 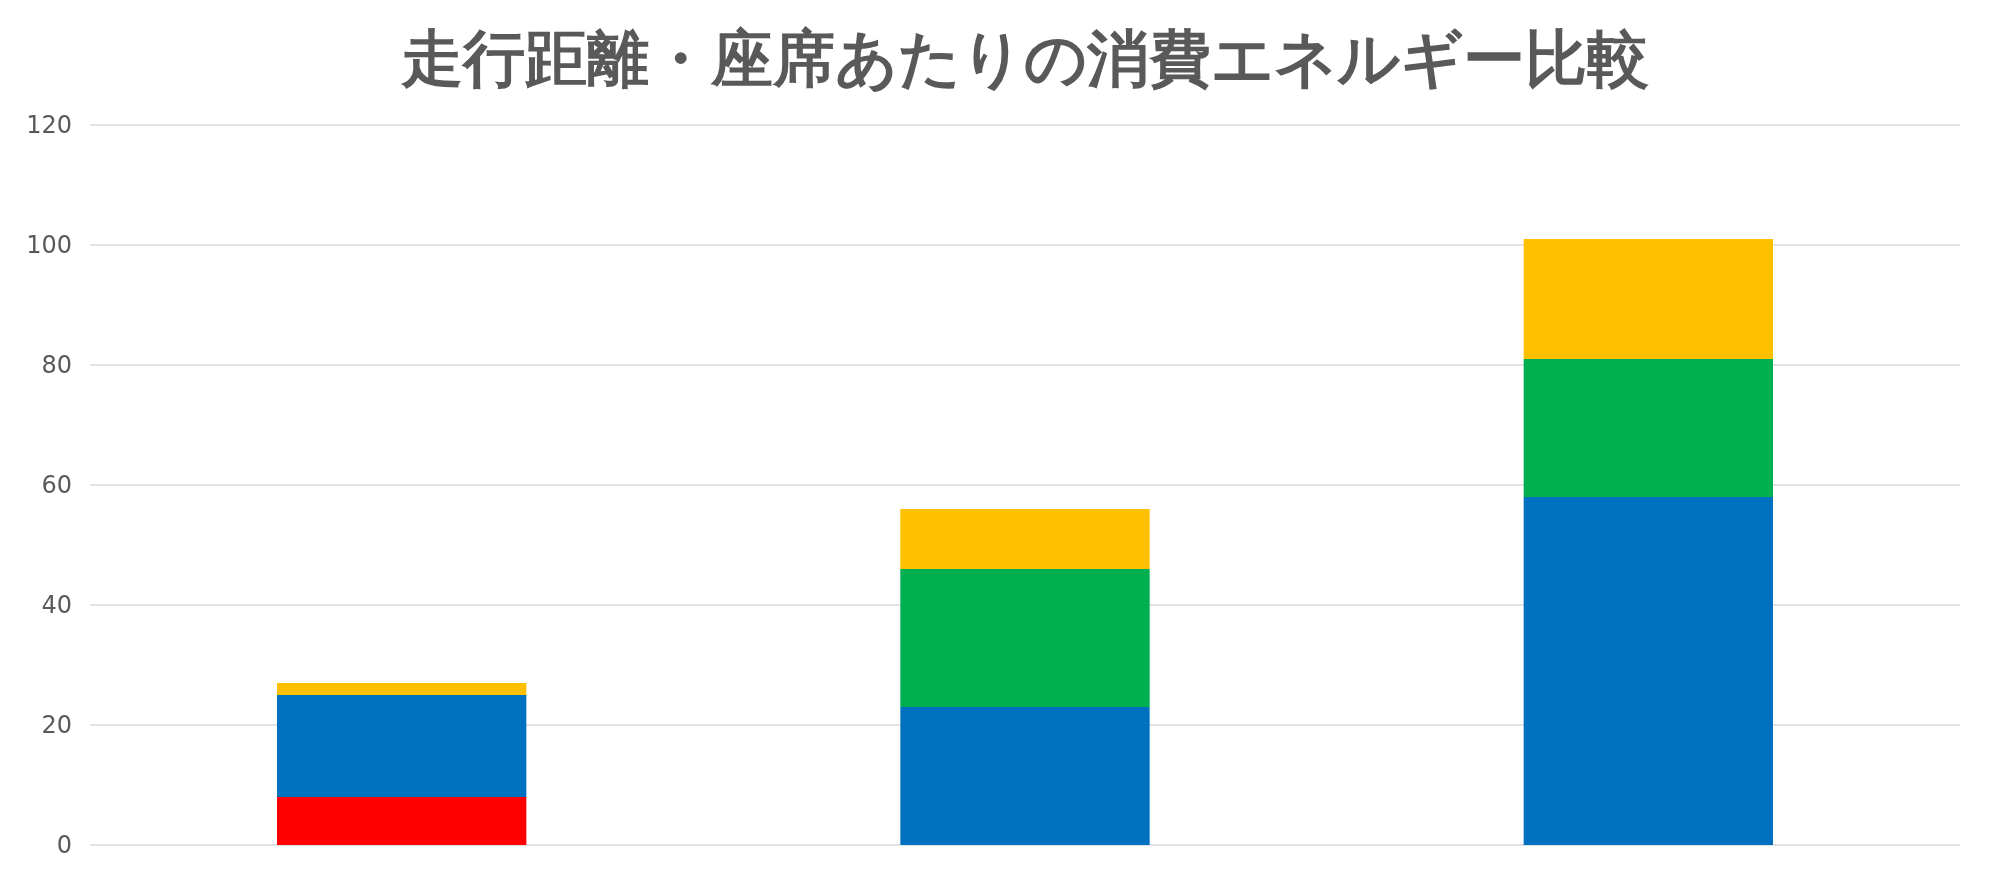 I want to click on y-tick-label: 80, so click(x=56, y=365).